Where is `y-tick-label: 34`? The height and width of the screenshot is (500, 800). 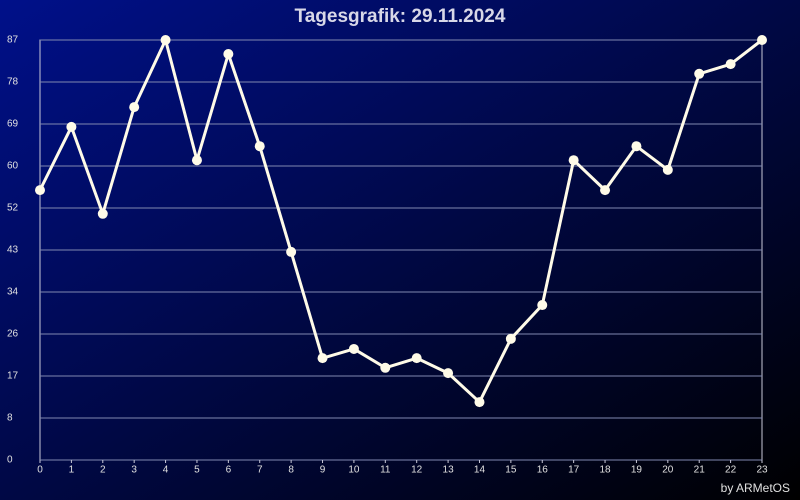
y-tick-label: 34 is located at coordinates (13, 292).